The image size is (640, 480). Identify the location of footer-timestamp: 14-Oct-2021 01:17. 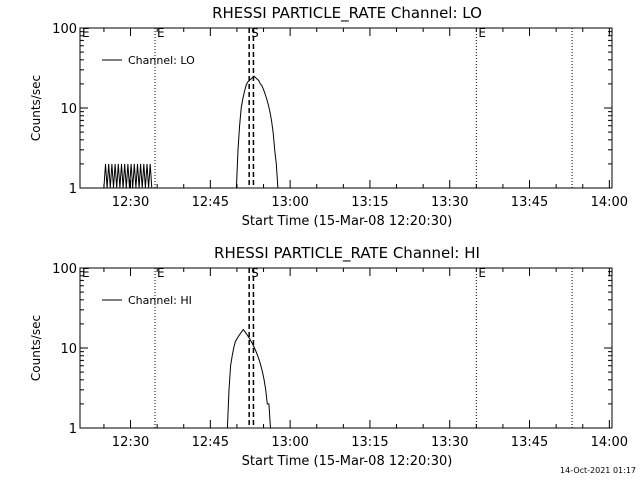
(598, 470).